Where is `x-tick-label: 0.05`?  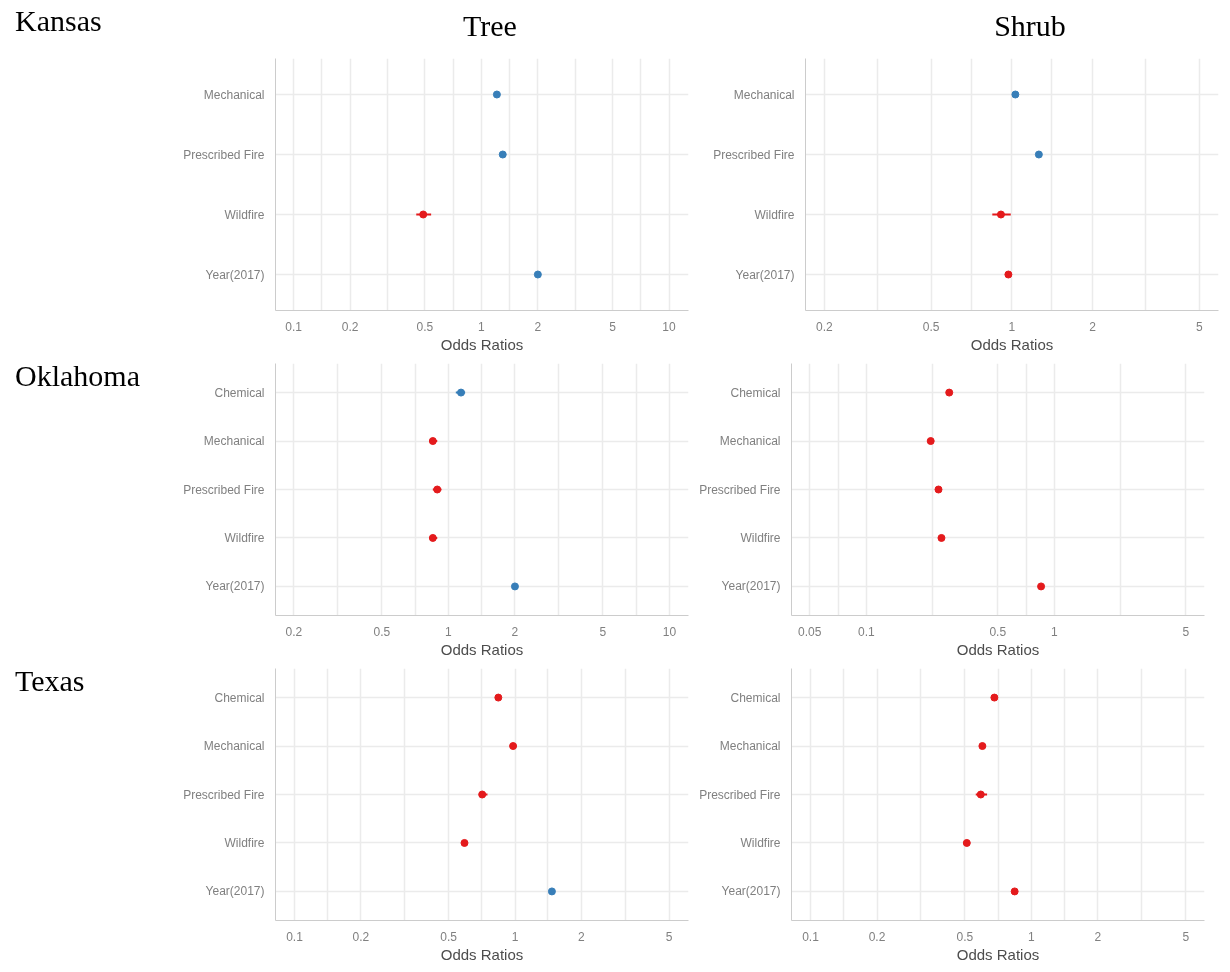
x-tick-label: 0.05 is located at coordinates (810, 631).